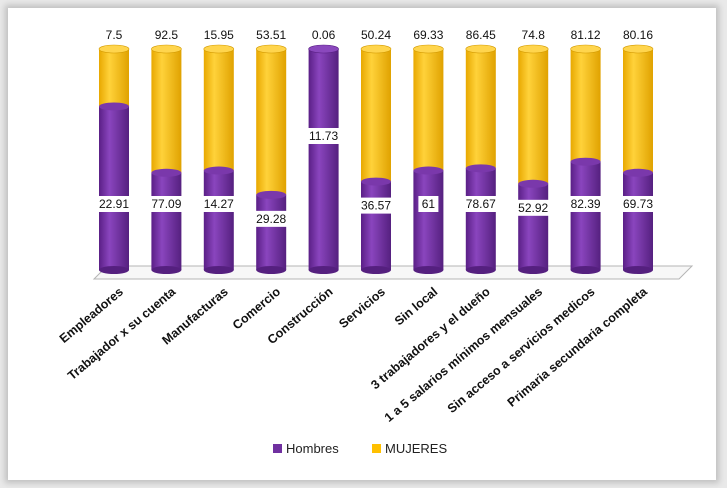  I want to click on bar-5: 0.06 11.73, so click(324, 151).